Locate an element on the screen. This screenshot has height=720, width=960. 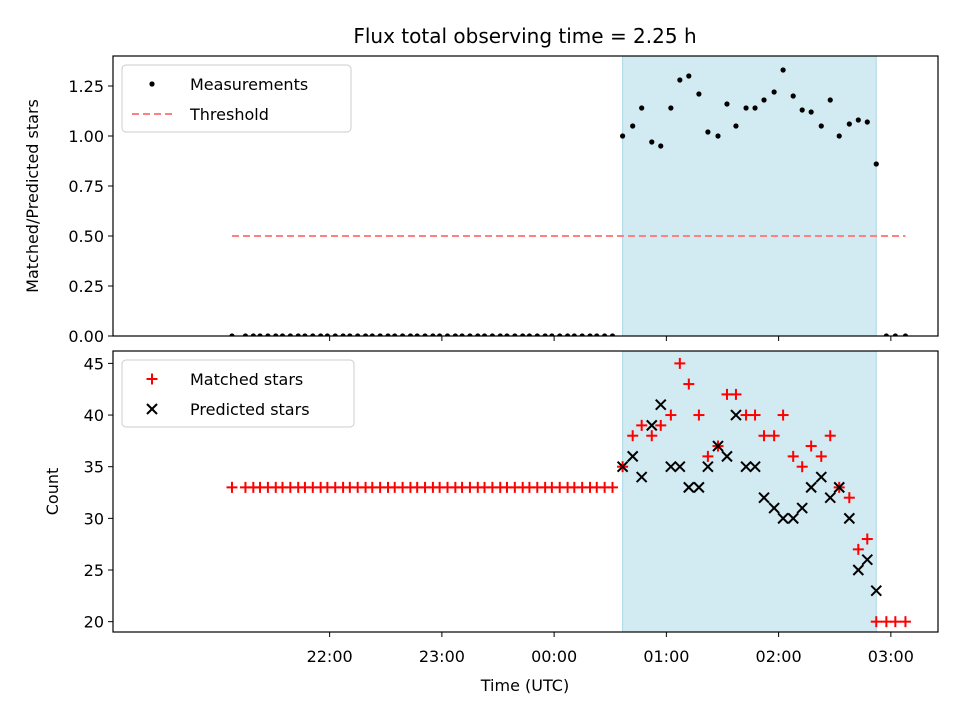
legend-entry: Threshold is located at coordinates (200, 114).